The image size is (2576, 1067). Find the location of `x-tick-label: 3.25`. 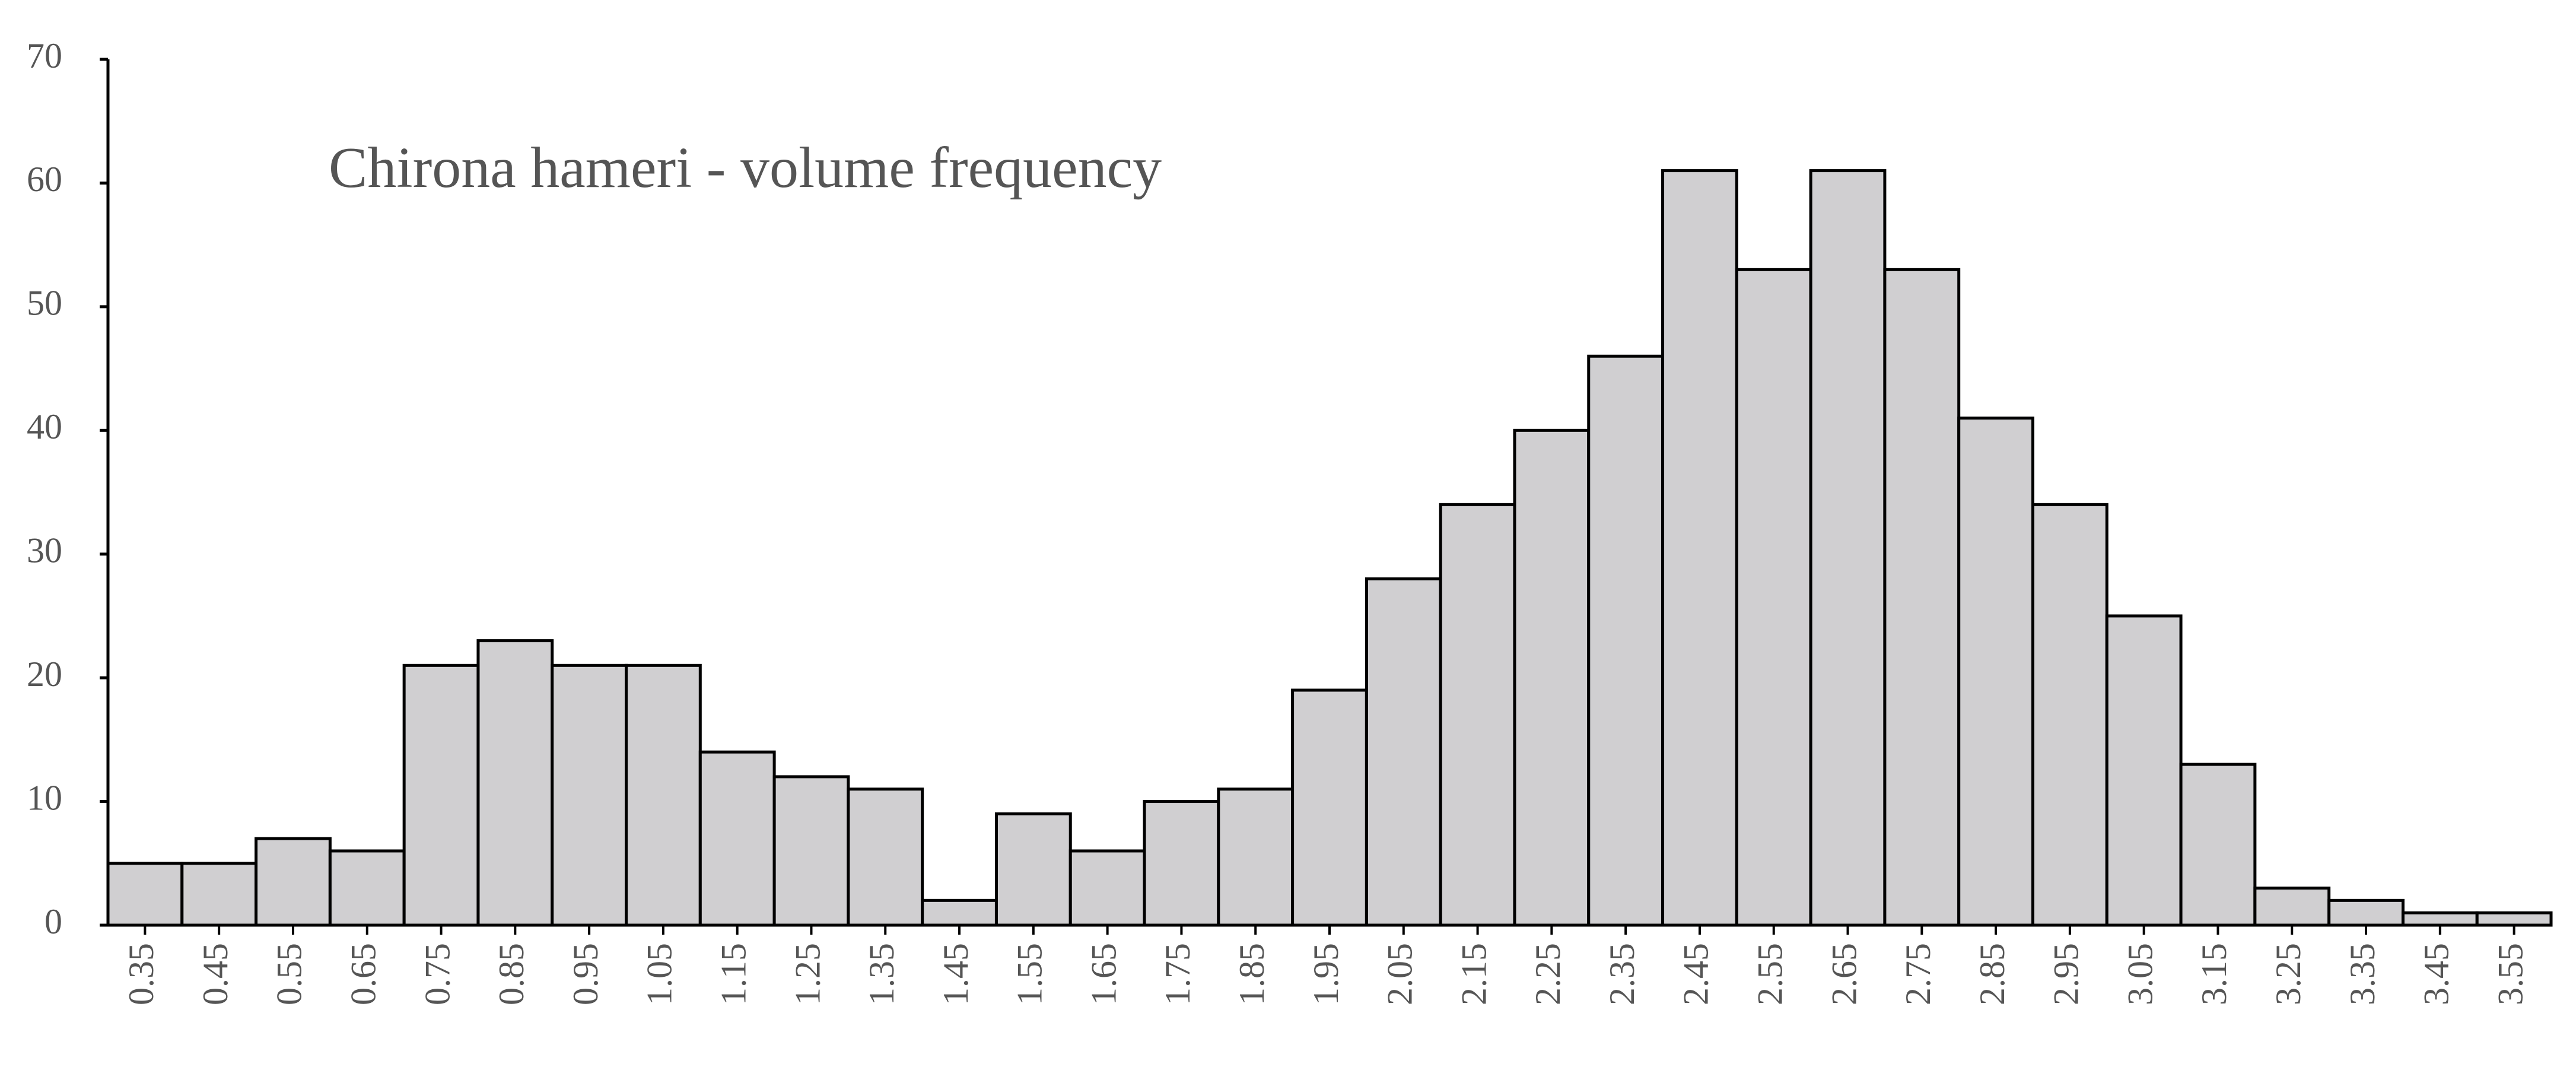

x-tick-label: 3.25 is located at coordinates (2288, 974).